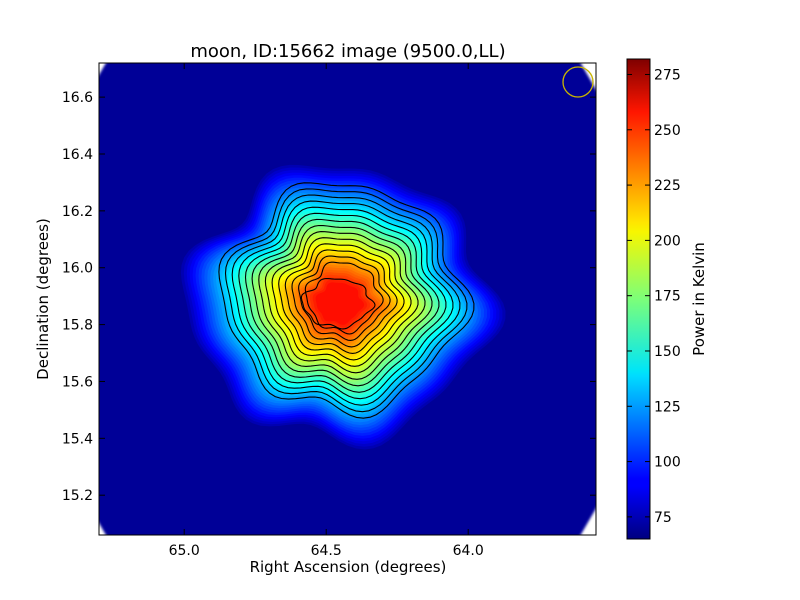  What do you see at coordinates (347, 51) in the screenshot?
I see `chart-title: moon, ID:15662 image (9500.0,LL)` at bounding box center [347, 51].